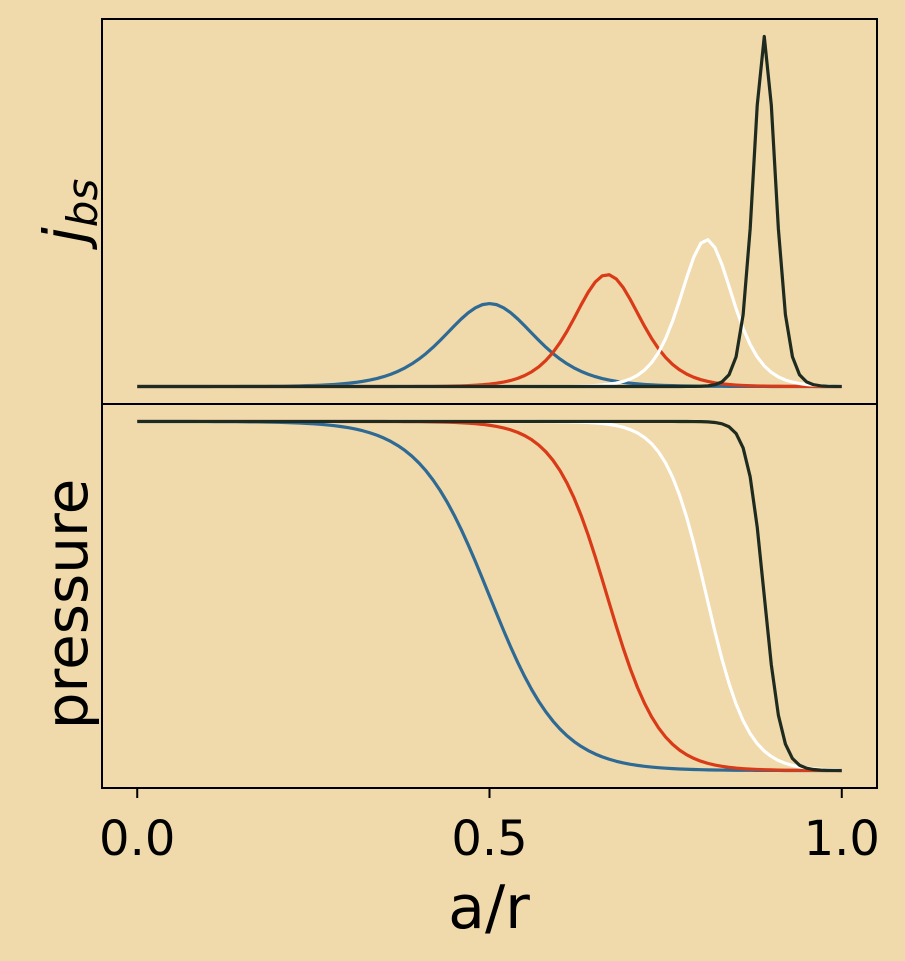  Describe the element at coordinates (137, 839) in the screenshot. I see `x-tick-label: 0.0` at that location.